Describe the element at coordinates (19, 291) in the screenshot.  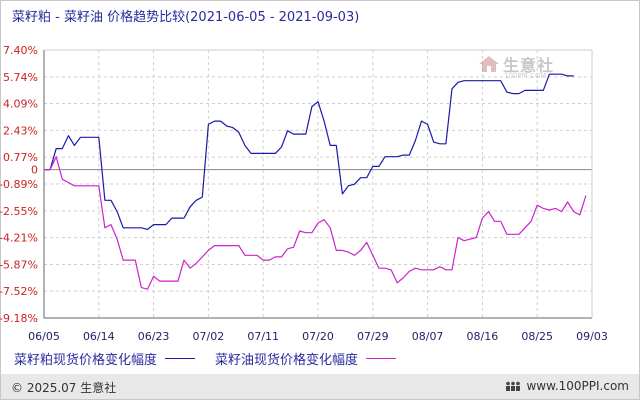
I see `y-tick-label: -7.52%` at that location.